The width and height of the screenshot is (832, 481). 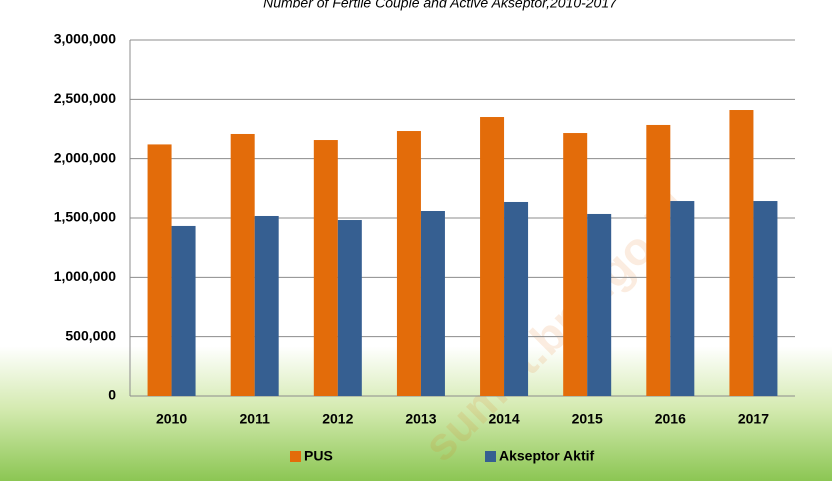 I want to click on y-tick-label: 500,000, so click(x=90, y=335).